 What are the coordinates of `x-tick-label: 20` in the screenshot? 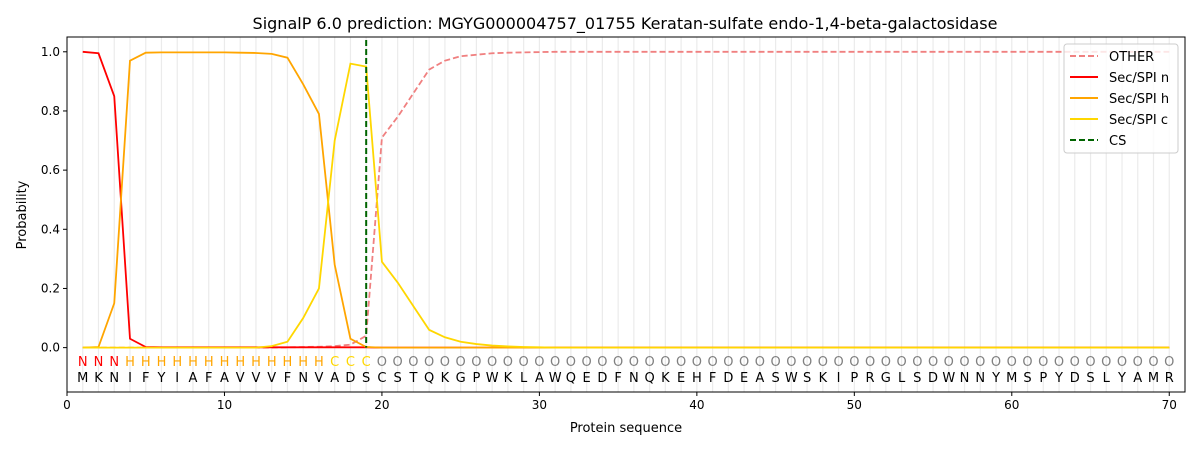 It's located at (381, 405).